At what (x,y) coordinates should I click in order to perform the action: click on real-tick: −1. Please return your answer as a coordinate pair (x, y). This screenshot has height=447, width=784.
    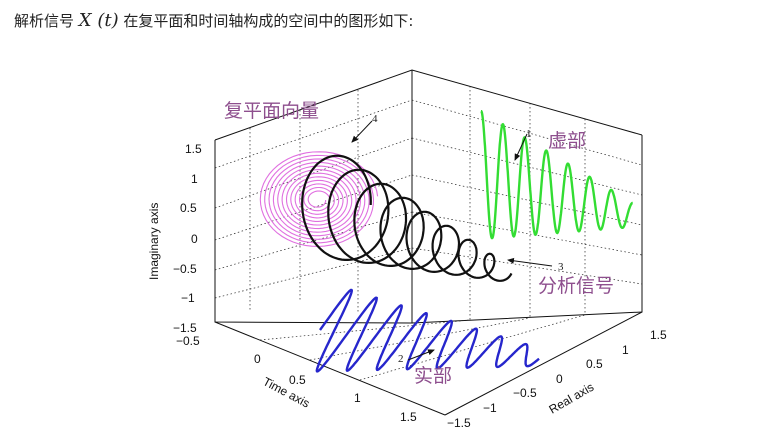
    Looking at the image, I should click on (490, 408).